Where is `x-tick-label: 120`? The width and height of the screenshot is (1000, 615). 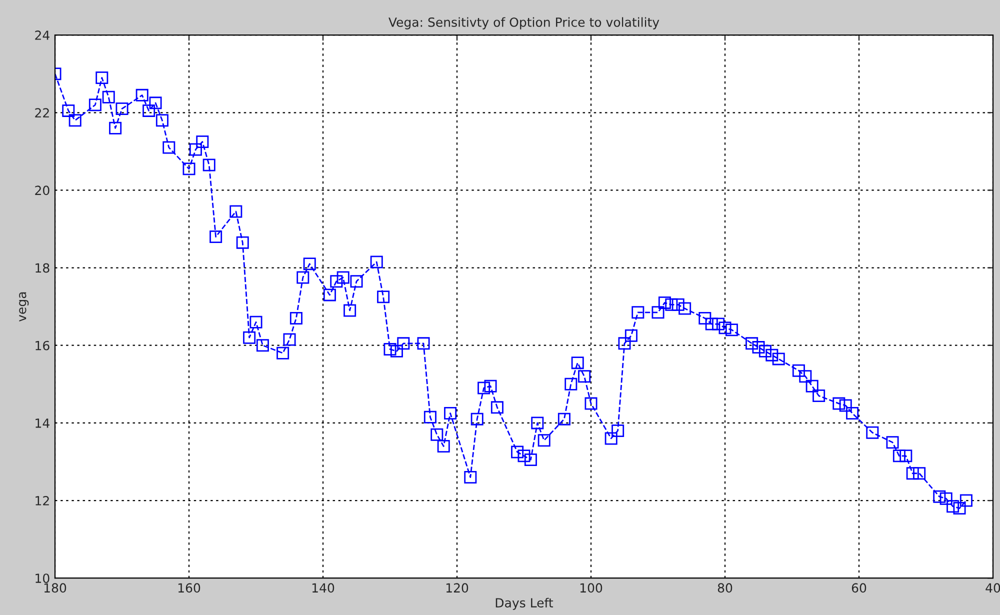
x-tick-label: 120 is located at coordinates (457, 588).